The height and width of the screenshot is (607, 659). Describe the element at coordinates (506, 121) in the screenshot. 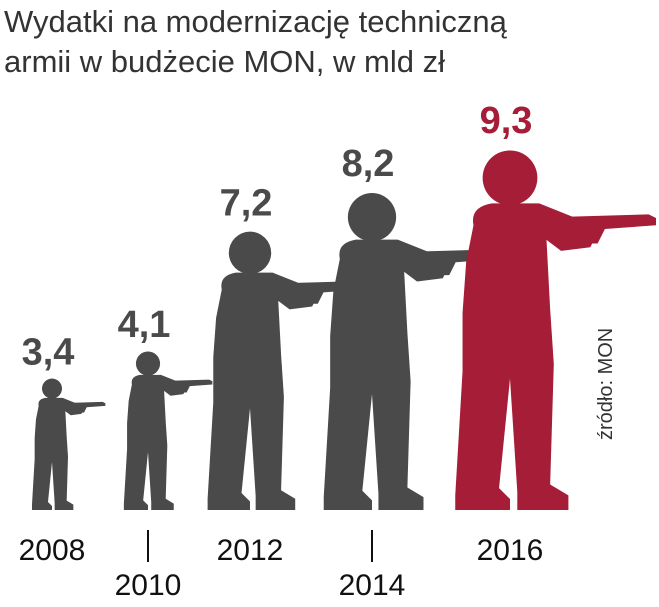

I see `value-label: 9,3` at that location.